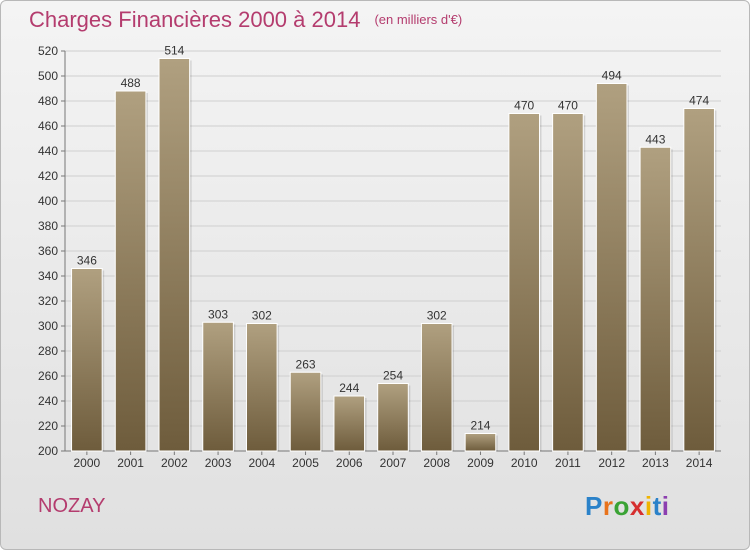 The height and width of the screenshot is (550, 750). What do you see at coordinates (393, 417) in the screenshot?
I see `bar-2007` at bounding box center [393, 417].